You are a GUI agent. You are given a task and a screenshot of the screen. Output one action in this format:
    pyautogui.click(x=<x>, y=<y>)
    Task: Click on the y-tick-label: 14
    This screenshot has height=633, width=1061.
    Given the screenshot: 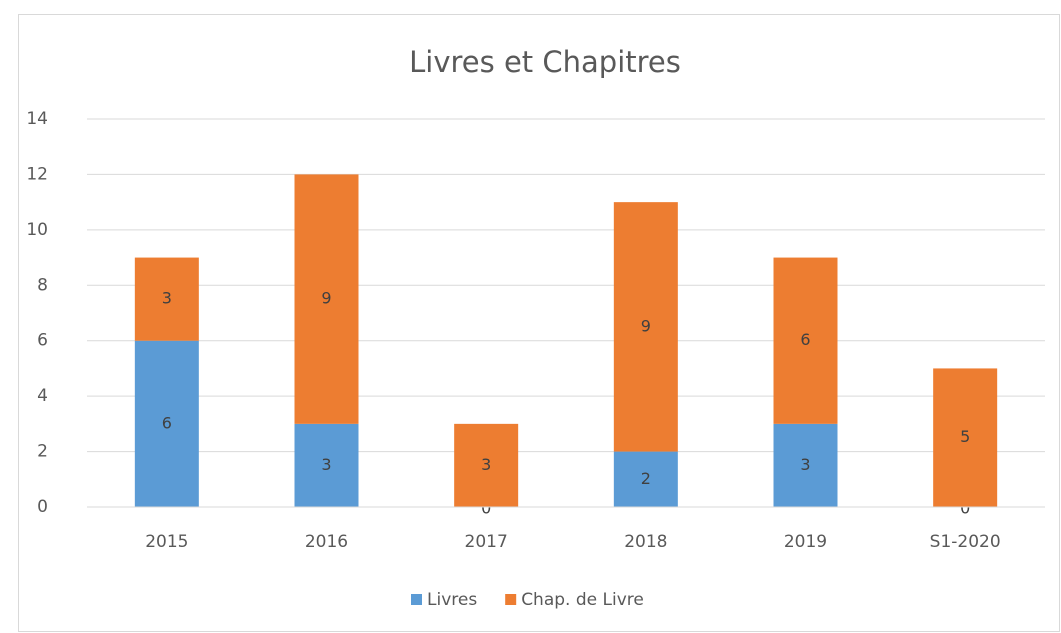 What is the action you would take?
    pyautogui.click(x=37, y=119)
    